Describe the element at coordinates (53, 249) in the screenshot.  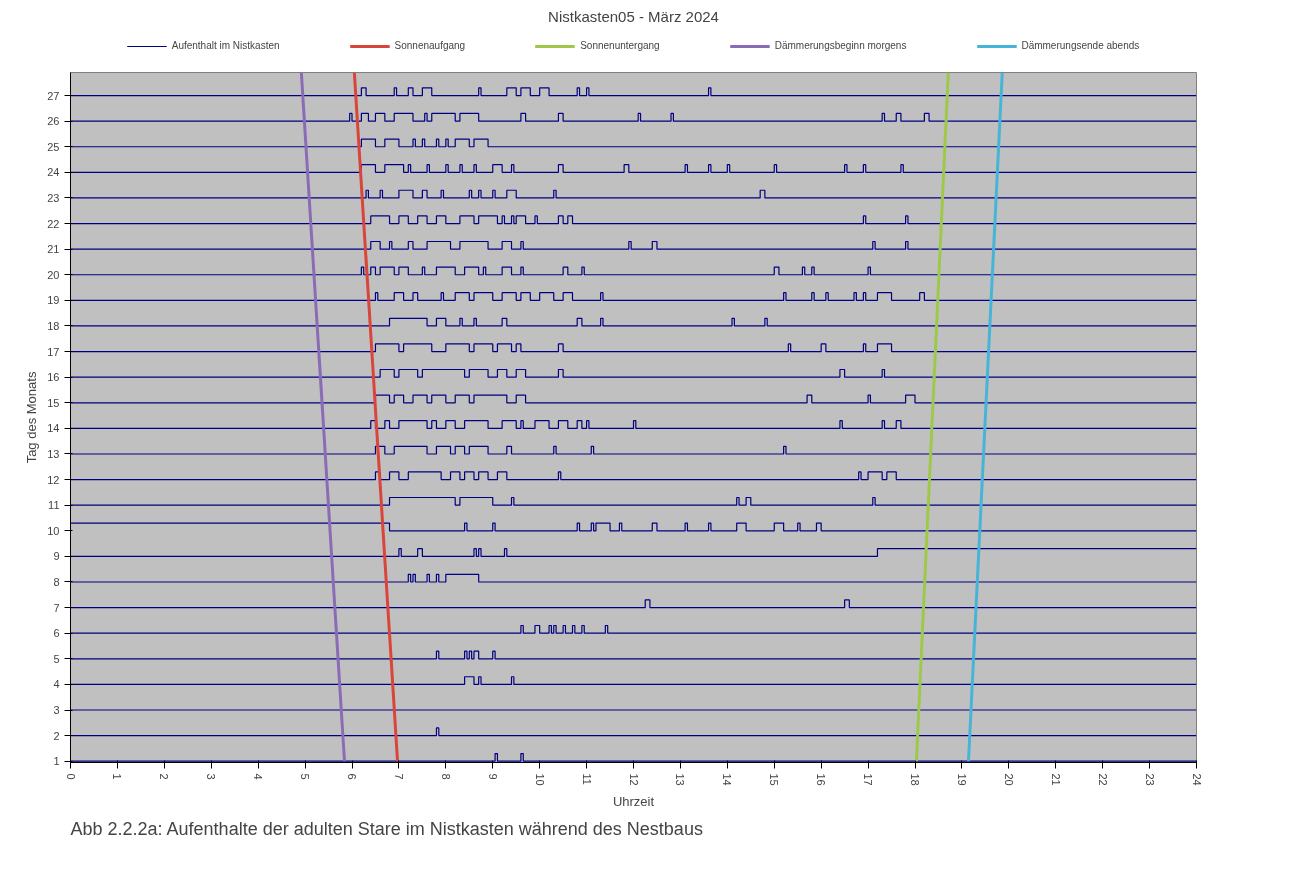
I see `y-tick-label: 21` at that location.